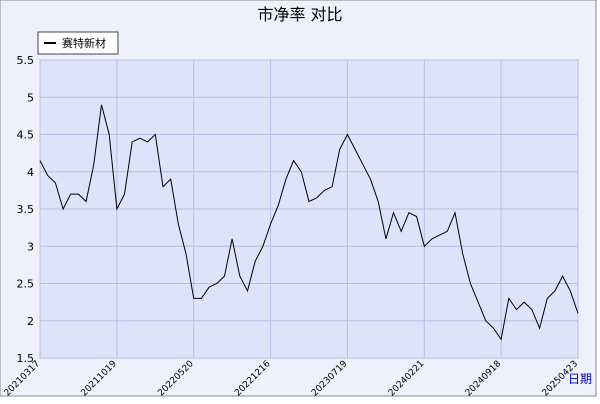  What do you see at coordinates (580, 379) in the screenshot?
I see `x-axis-label: 日期` at bounding box center [580, 379].